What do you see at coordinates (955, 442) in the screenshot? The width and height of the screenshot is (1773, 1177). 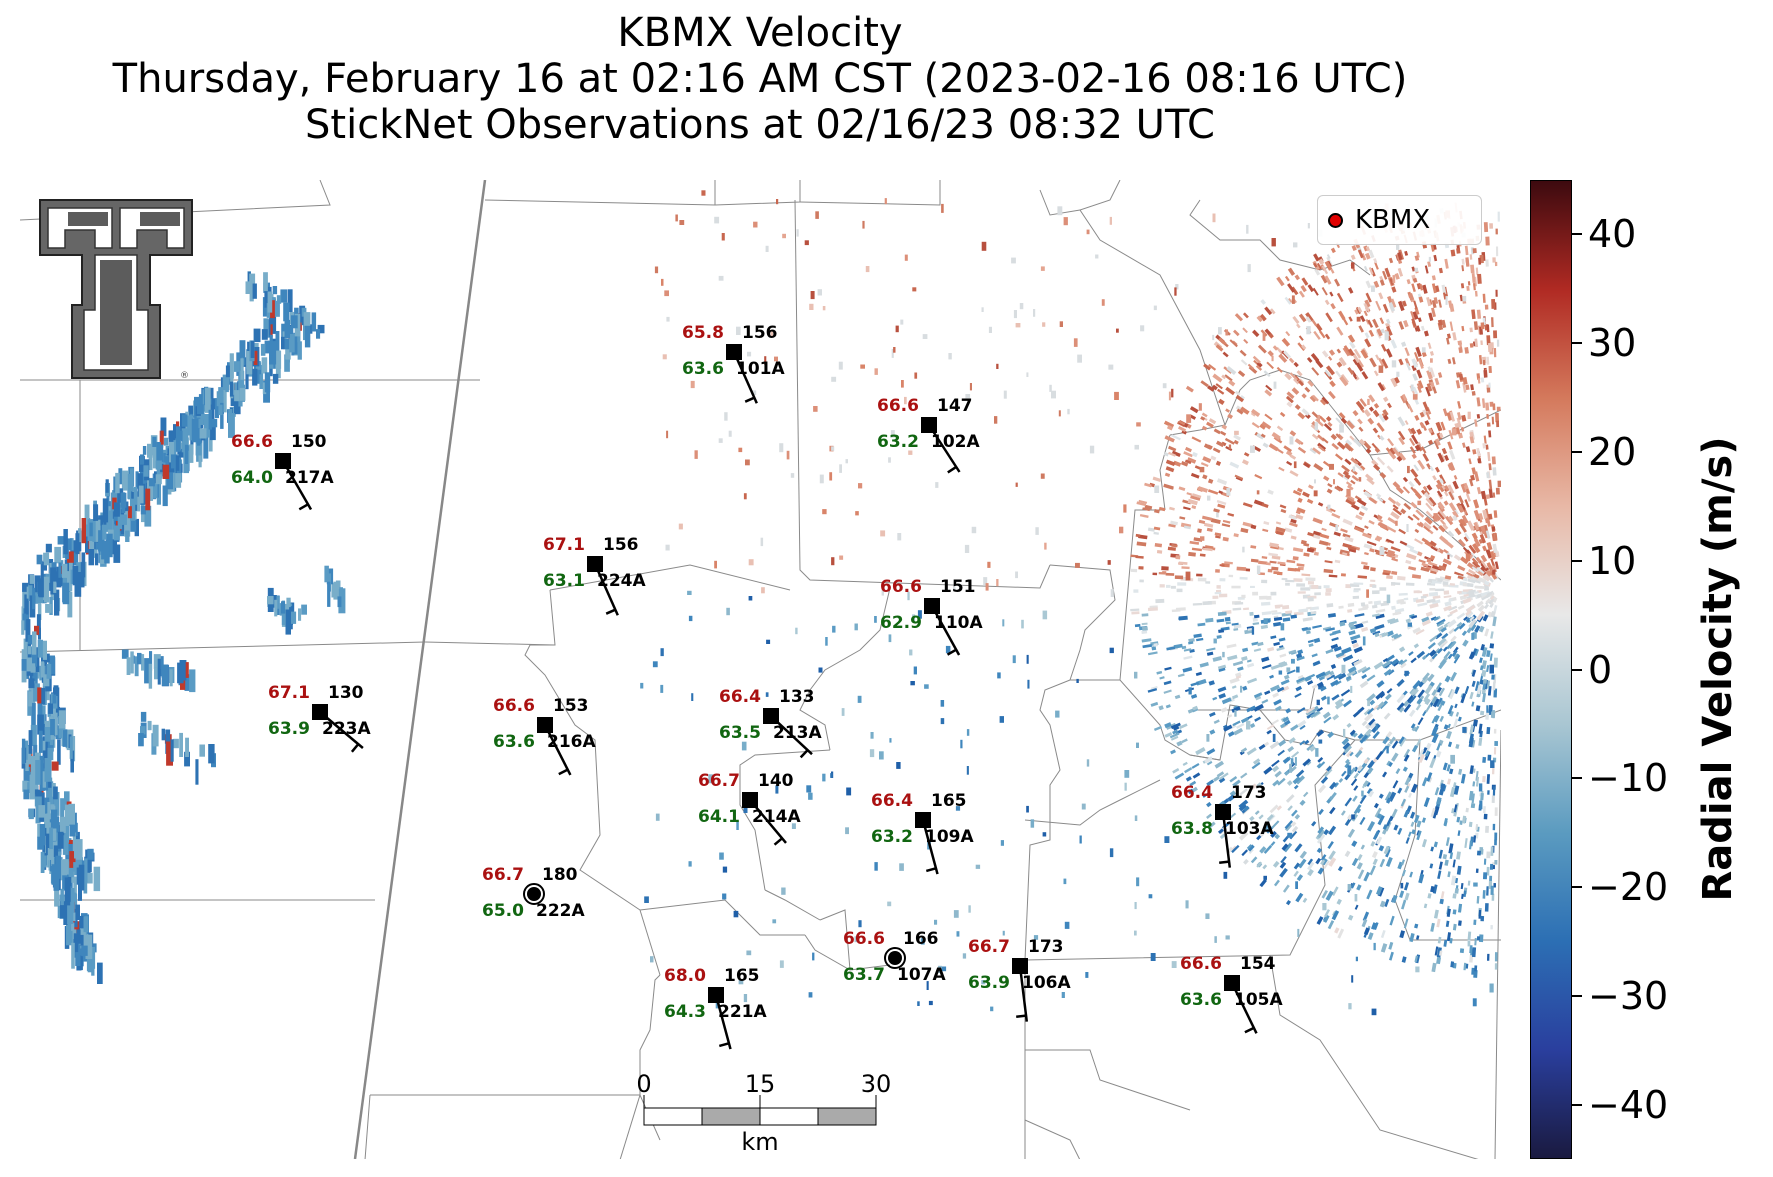 I see `station-id: 102A` at bounding box center [955, 442].